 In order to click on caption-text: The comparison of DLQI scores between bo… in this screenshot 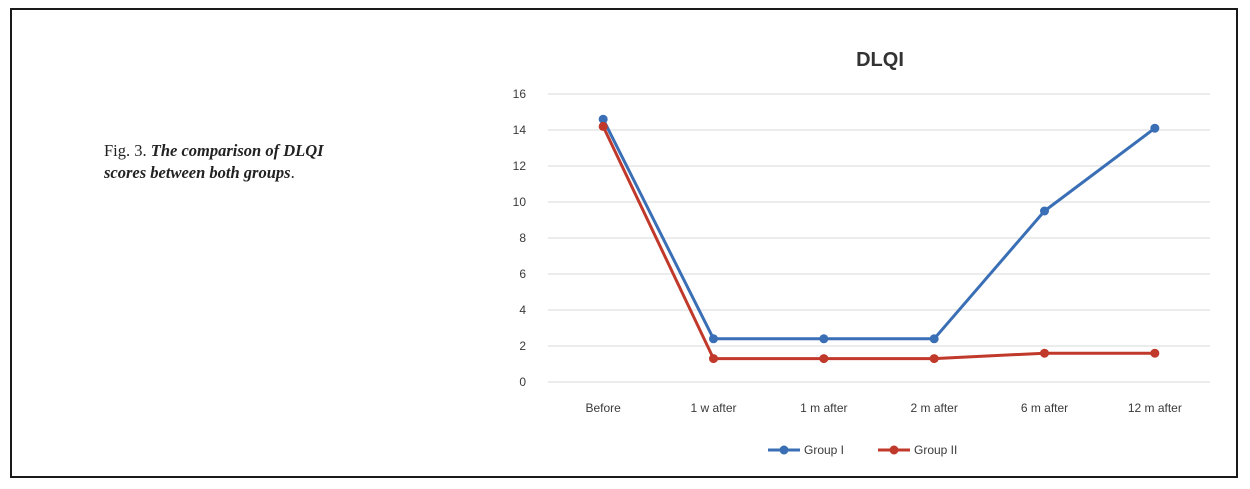, I will do `click(214, 161)`.